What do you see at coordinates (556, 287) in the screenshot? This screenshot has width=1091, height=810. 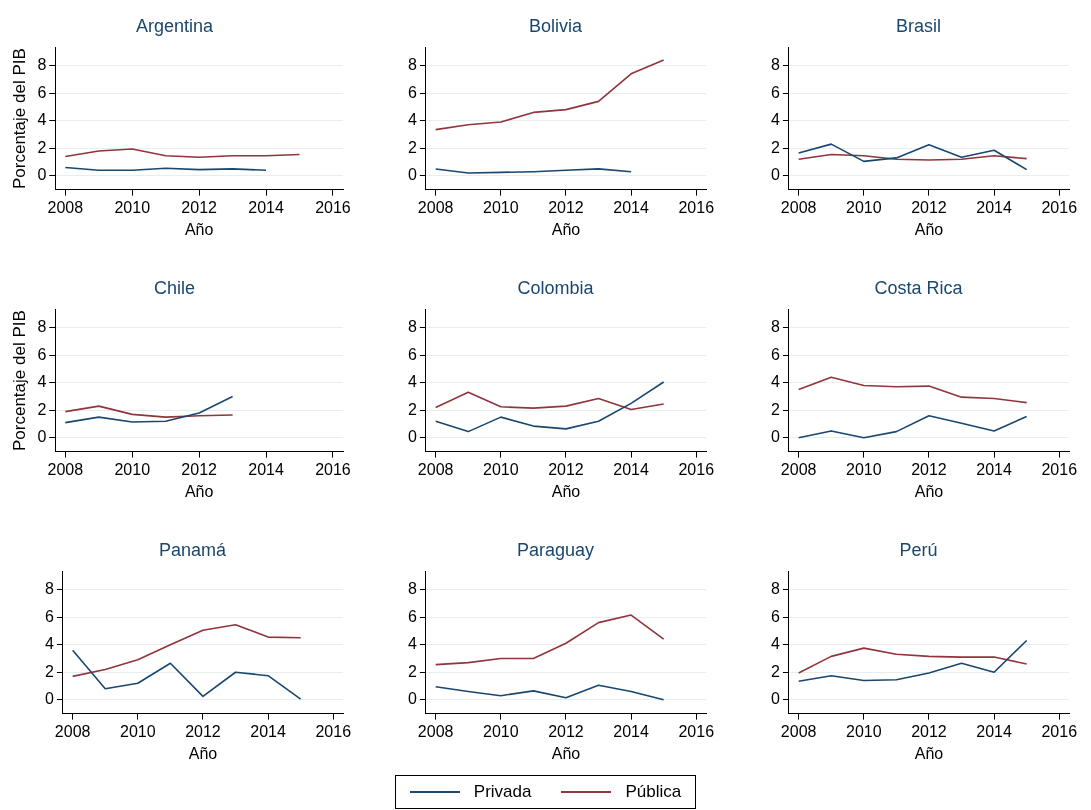 I see `chart-title: Colombia` at bounding box center [556, 287].